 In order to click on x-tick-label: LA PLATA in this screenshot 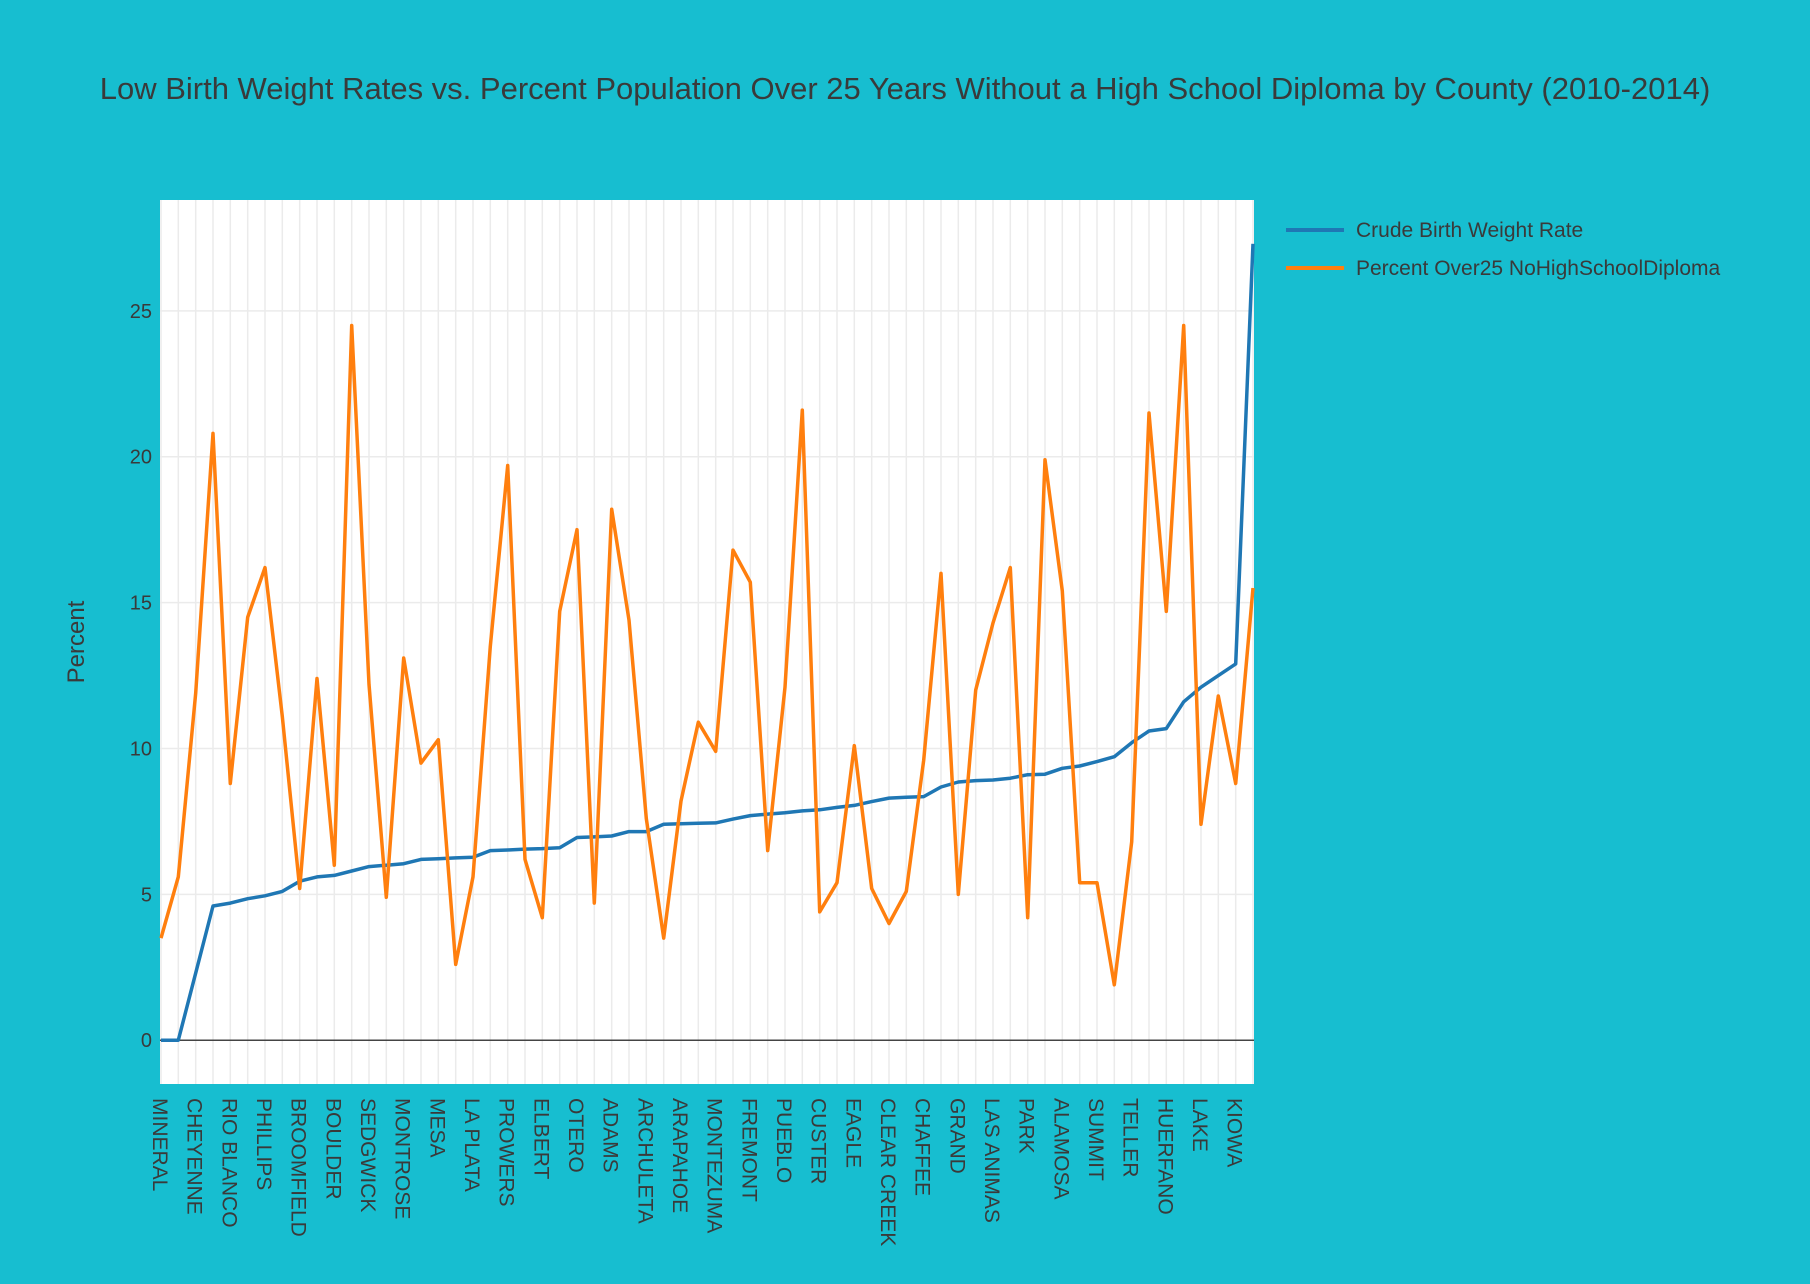, I will do `click(471, 1145)`.